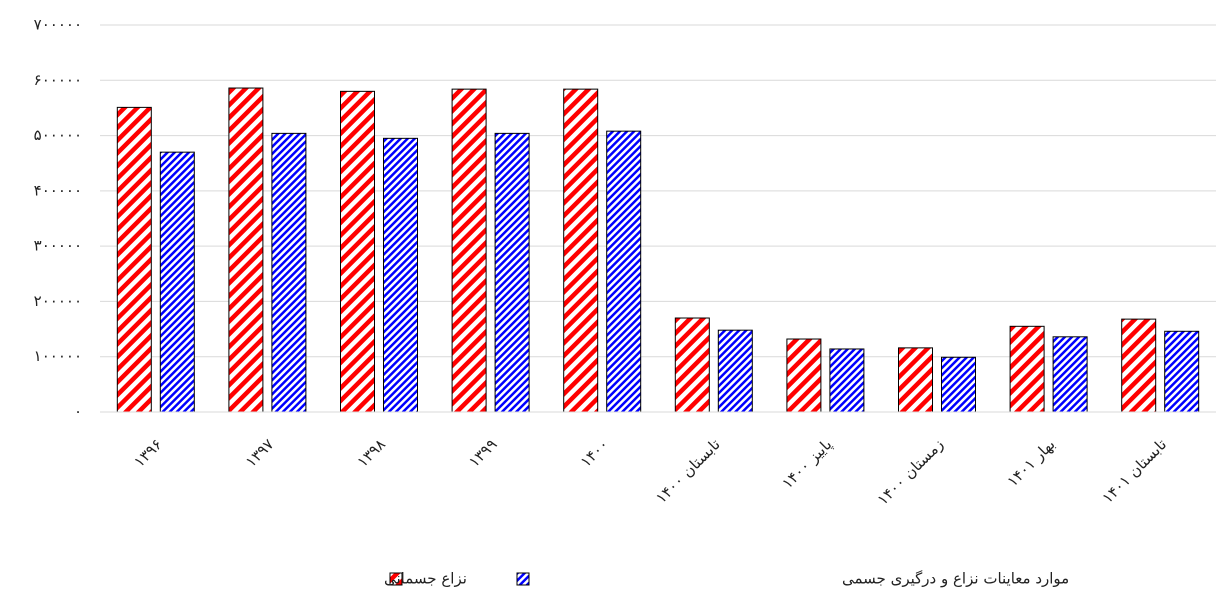  What do you see at coordinates (58, 356) in the screenshot?
I see `y-tick-label: ۱۰۰۰۰۰` at bounding box center [58, 356].